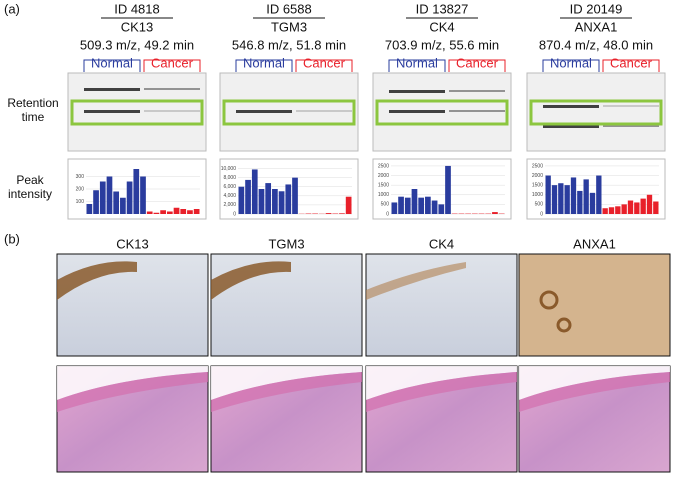  What do you see at coordinates (80, 189) in the screenshot?
I see `y-tick-label: 200` at bounding box center [80, 189].